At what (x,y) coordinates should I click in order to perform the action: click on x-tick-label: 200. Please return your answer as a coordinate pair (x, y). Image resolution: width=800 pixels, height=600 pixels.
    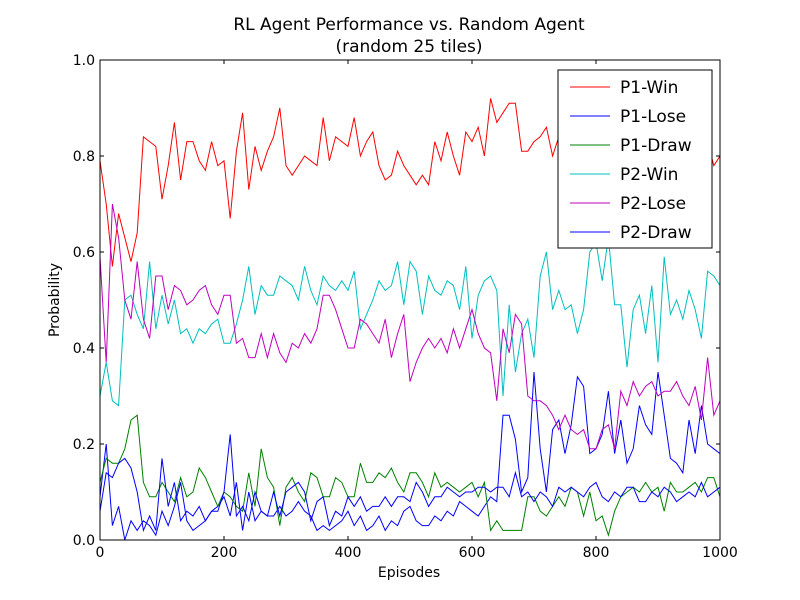
    Looking at the image, I should click on (224, 553).